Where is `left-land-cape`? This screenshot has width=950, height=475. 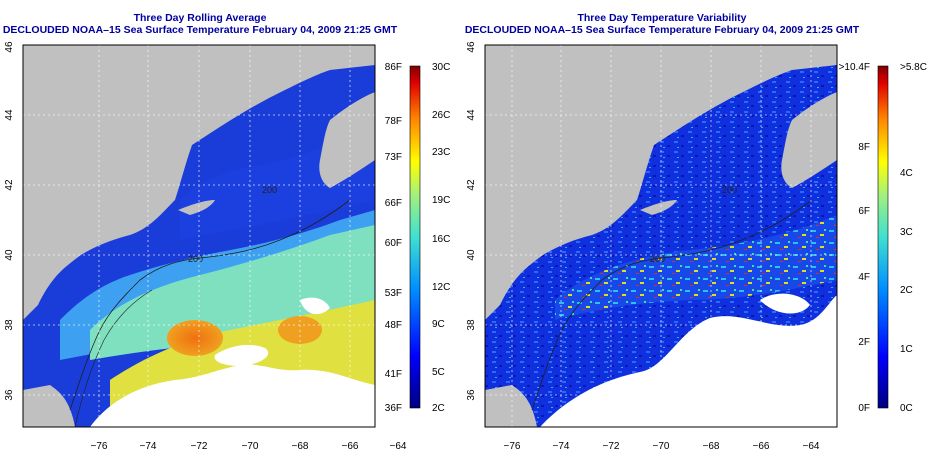
left-land-cape is located at coordinates (196, 207).